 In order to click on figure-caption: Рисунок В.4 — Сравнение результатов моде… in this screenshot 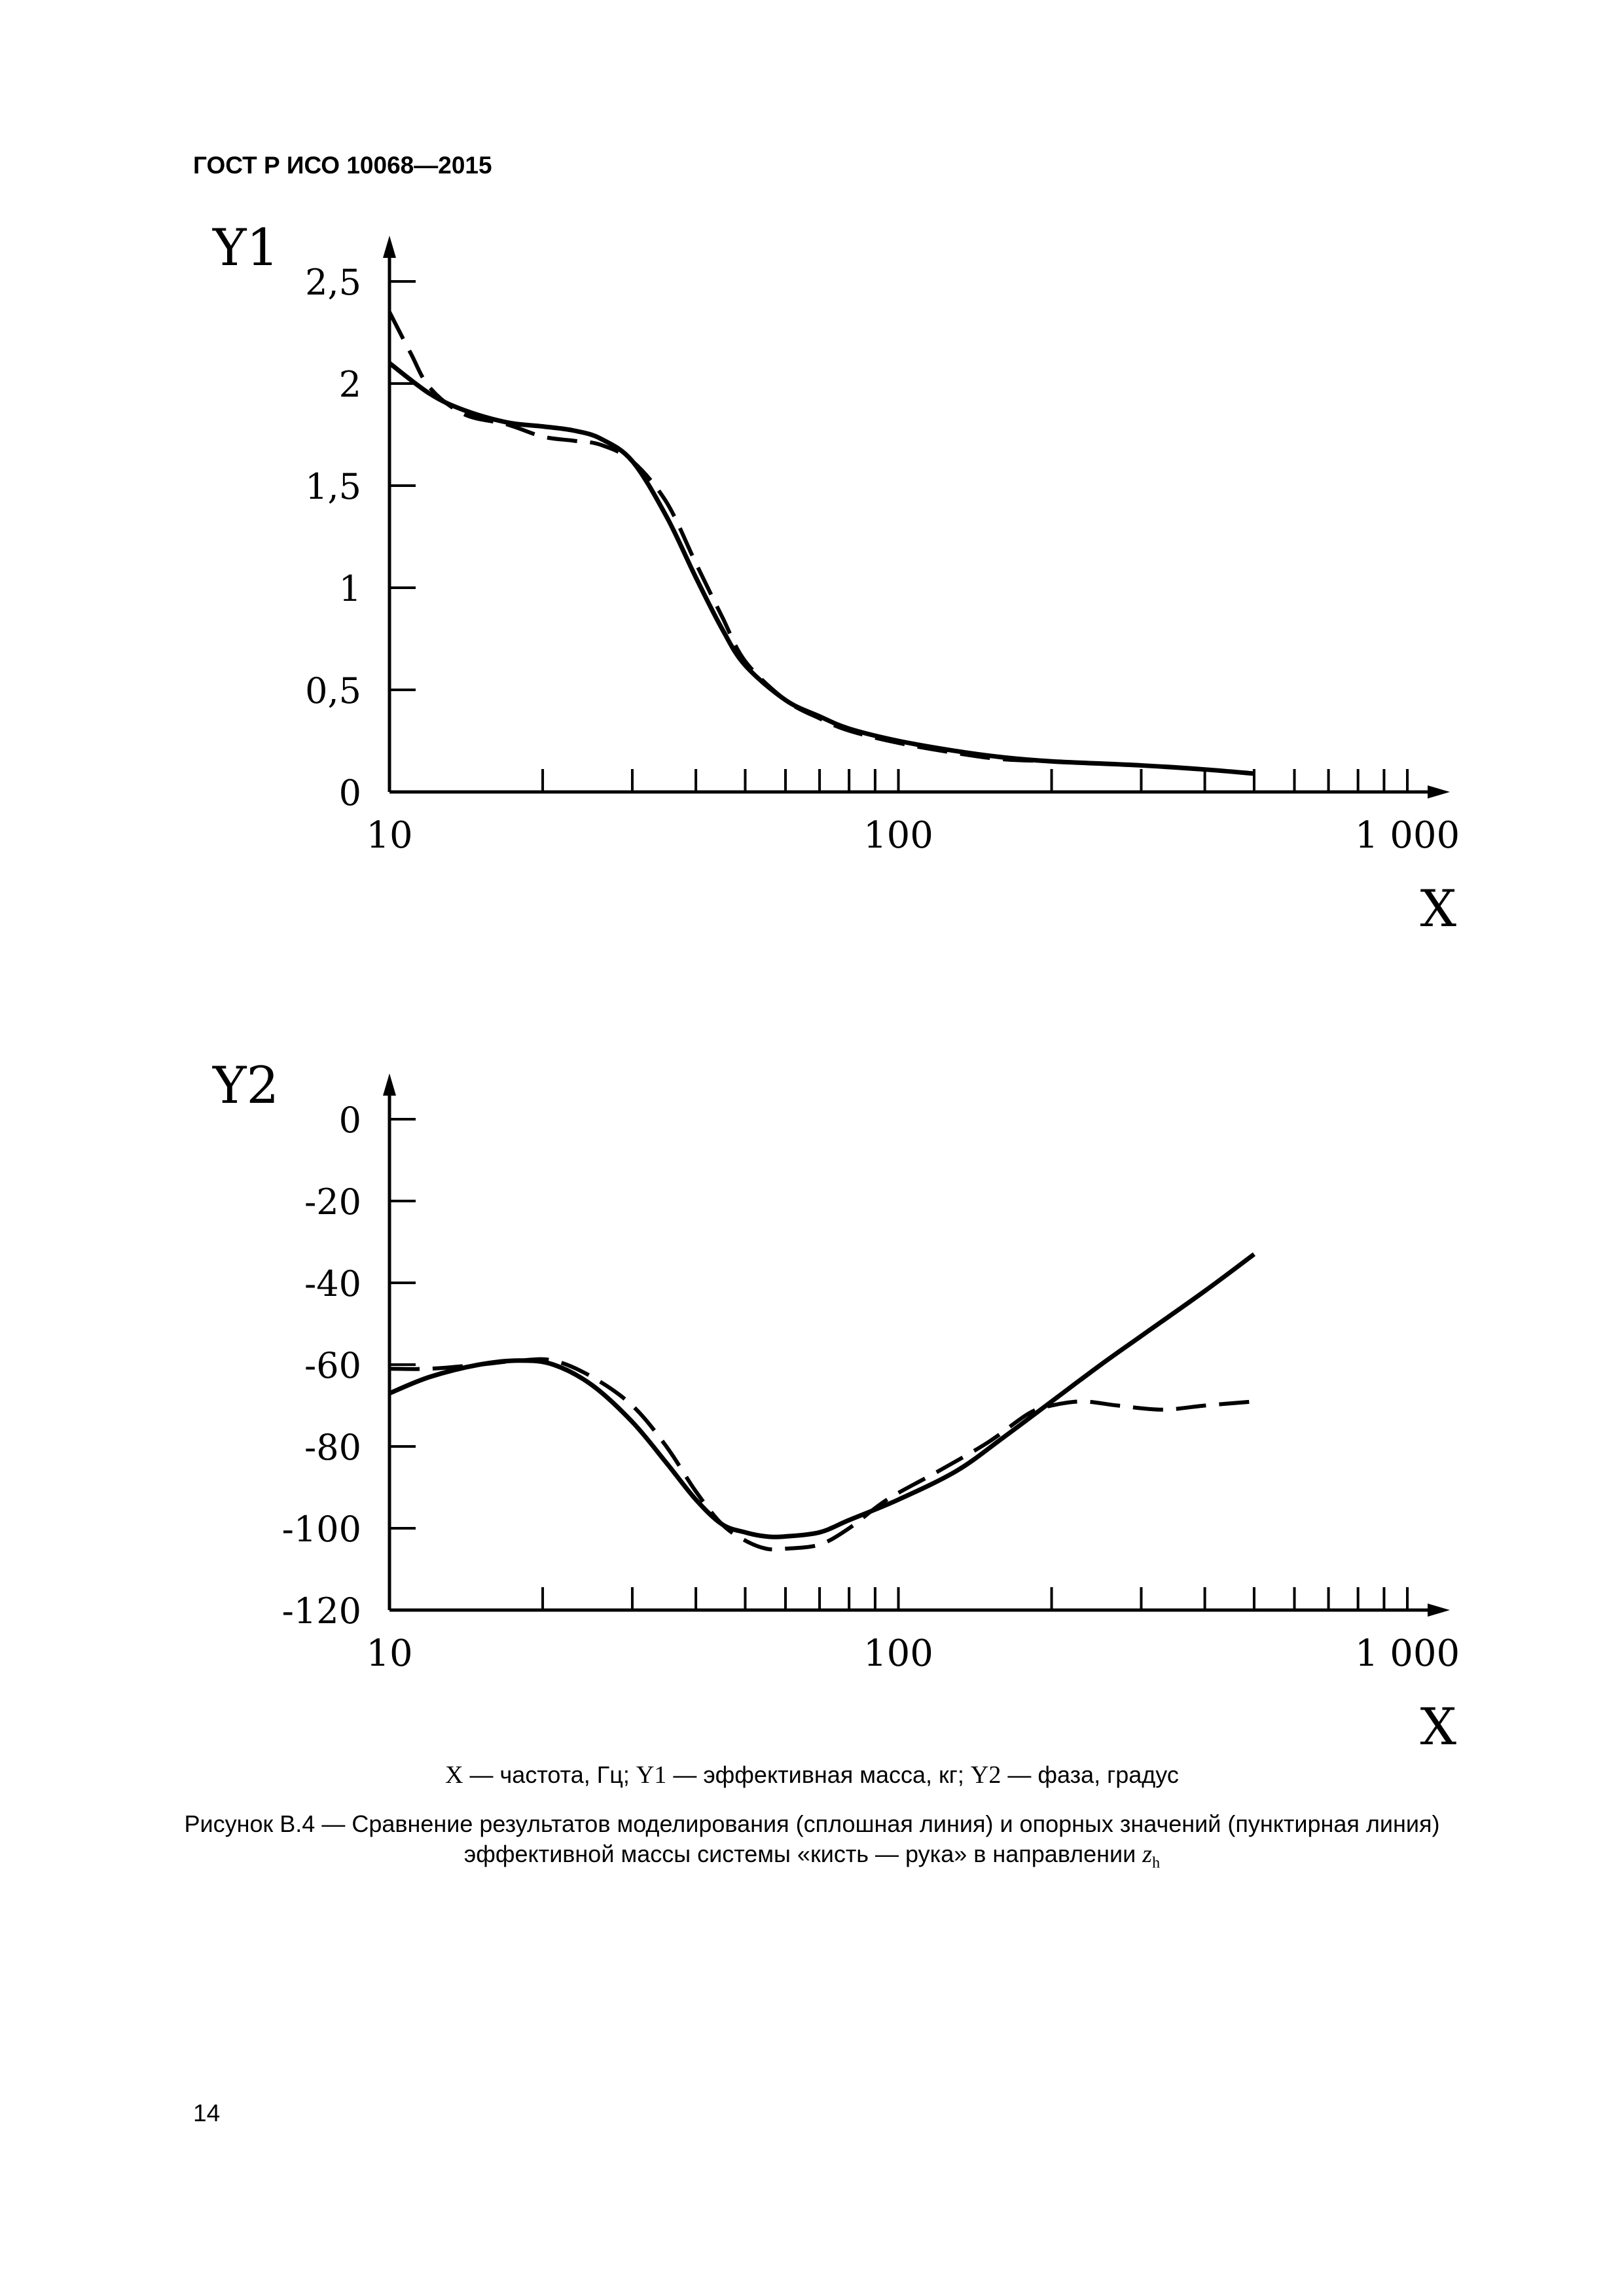, I will do `click(812, 1843)`.